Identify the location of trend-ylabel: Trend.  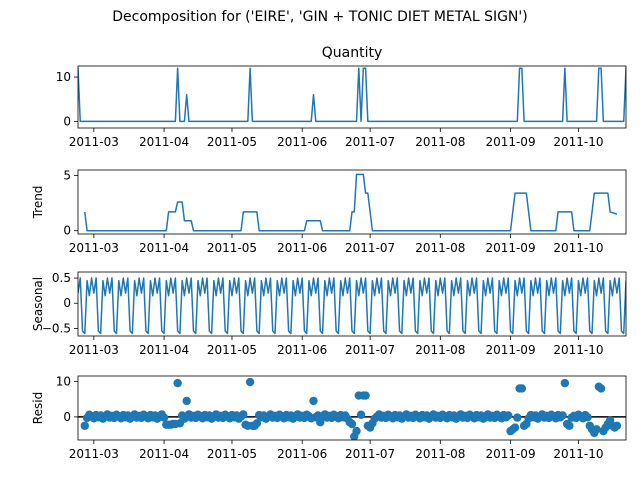
(38, 203).